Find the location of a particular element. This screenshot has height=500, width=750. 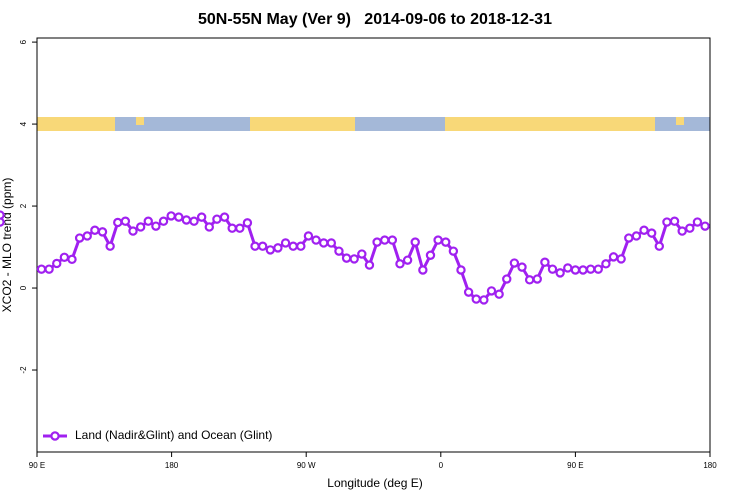

legend-marker is located at coordinates (55, 436).